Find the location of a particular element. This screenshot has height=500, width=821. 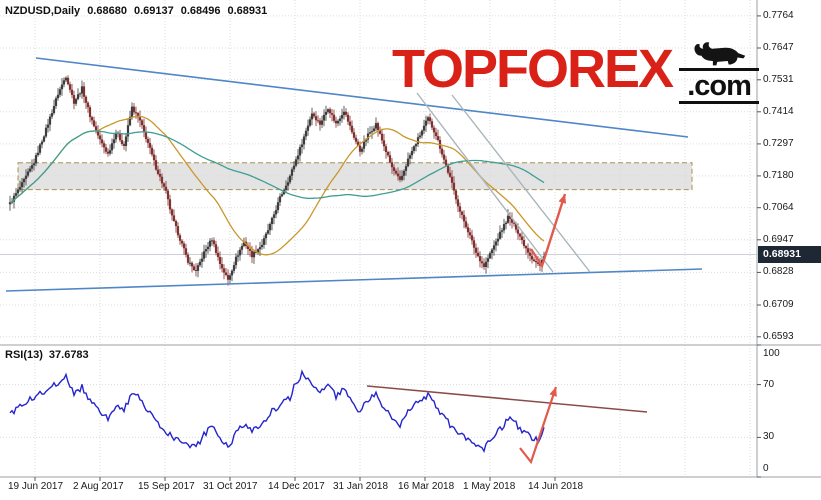

logo-right-block: .com is located at coordinates (719, 72).